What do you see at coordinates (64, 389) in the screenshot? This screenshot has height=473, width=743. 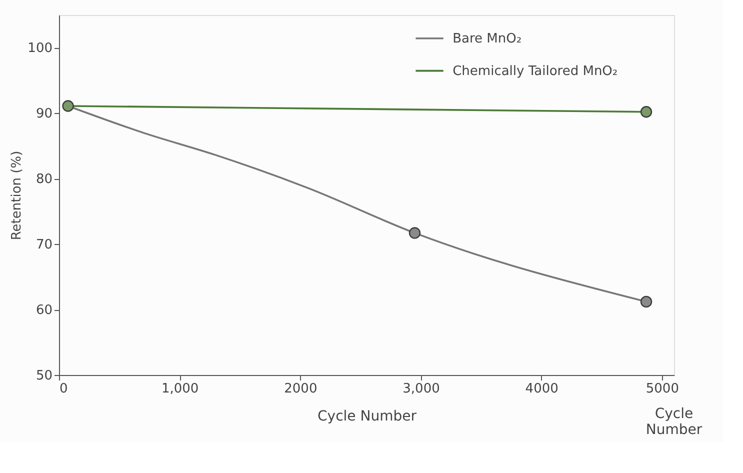 I see `x-tick-label: 0` at bounding box center [64, 389].